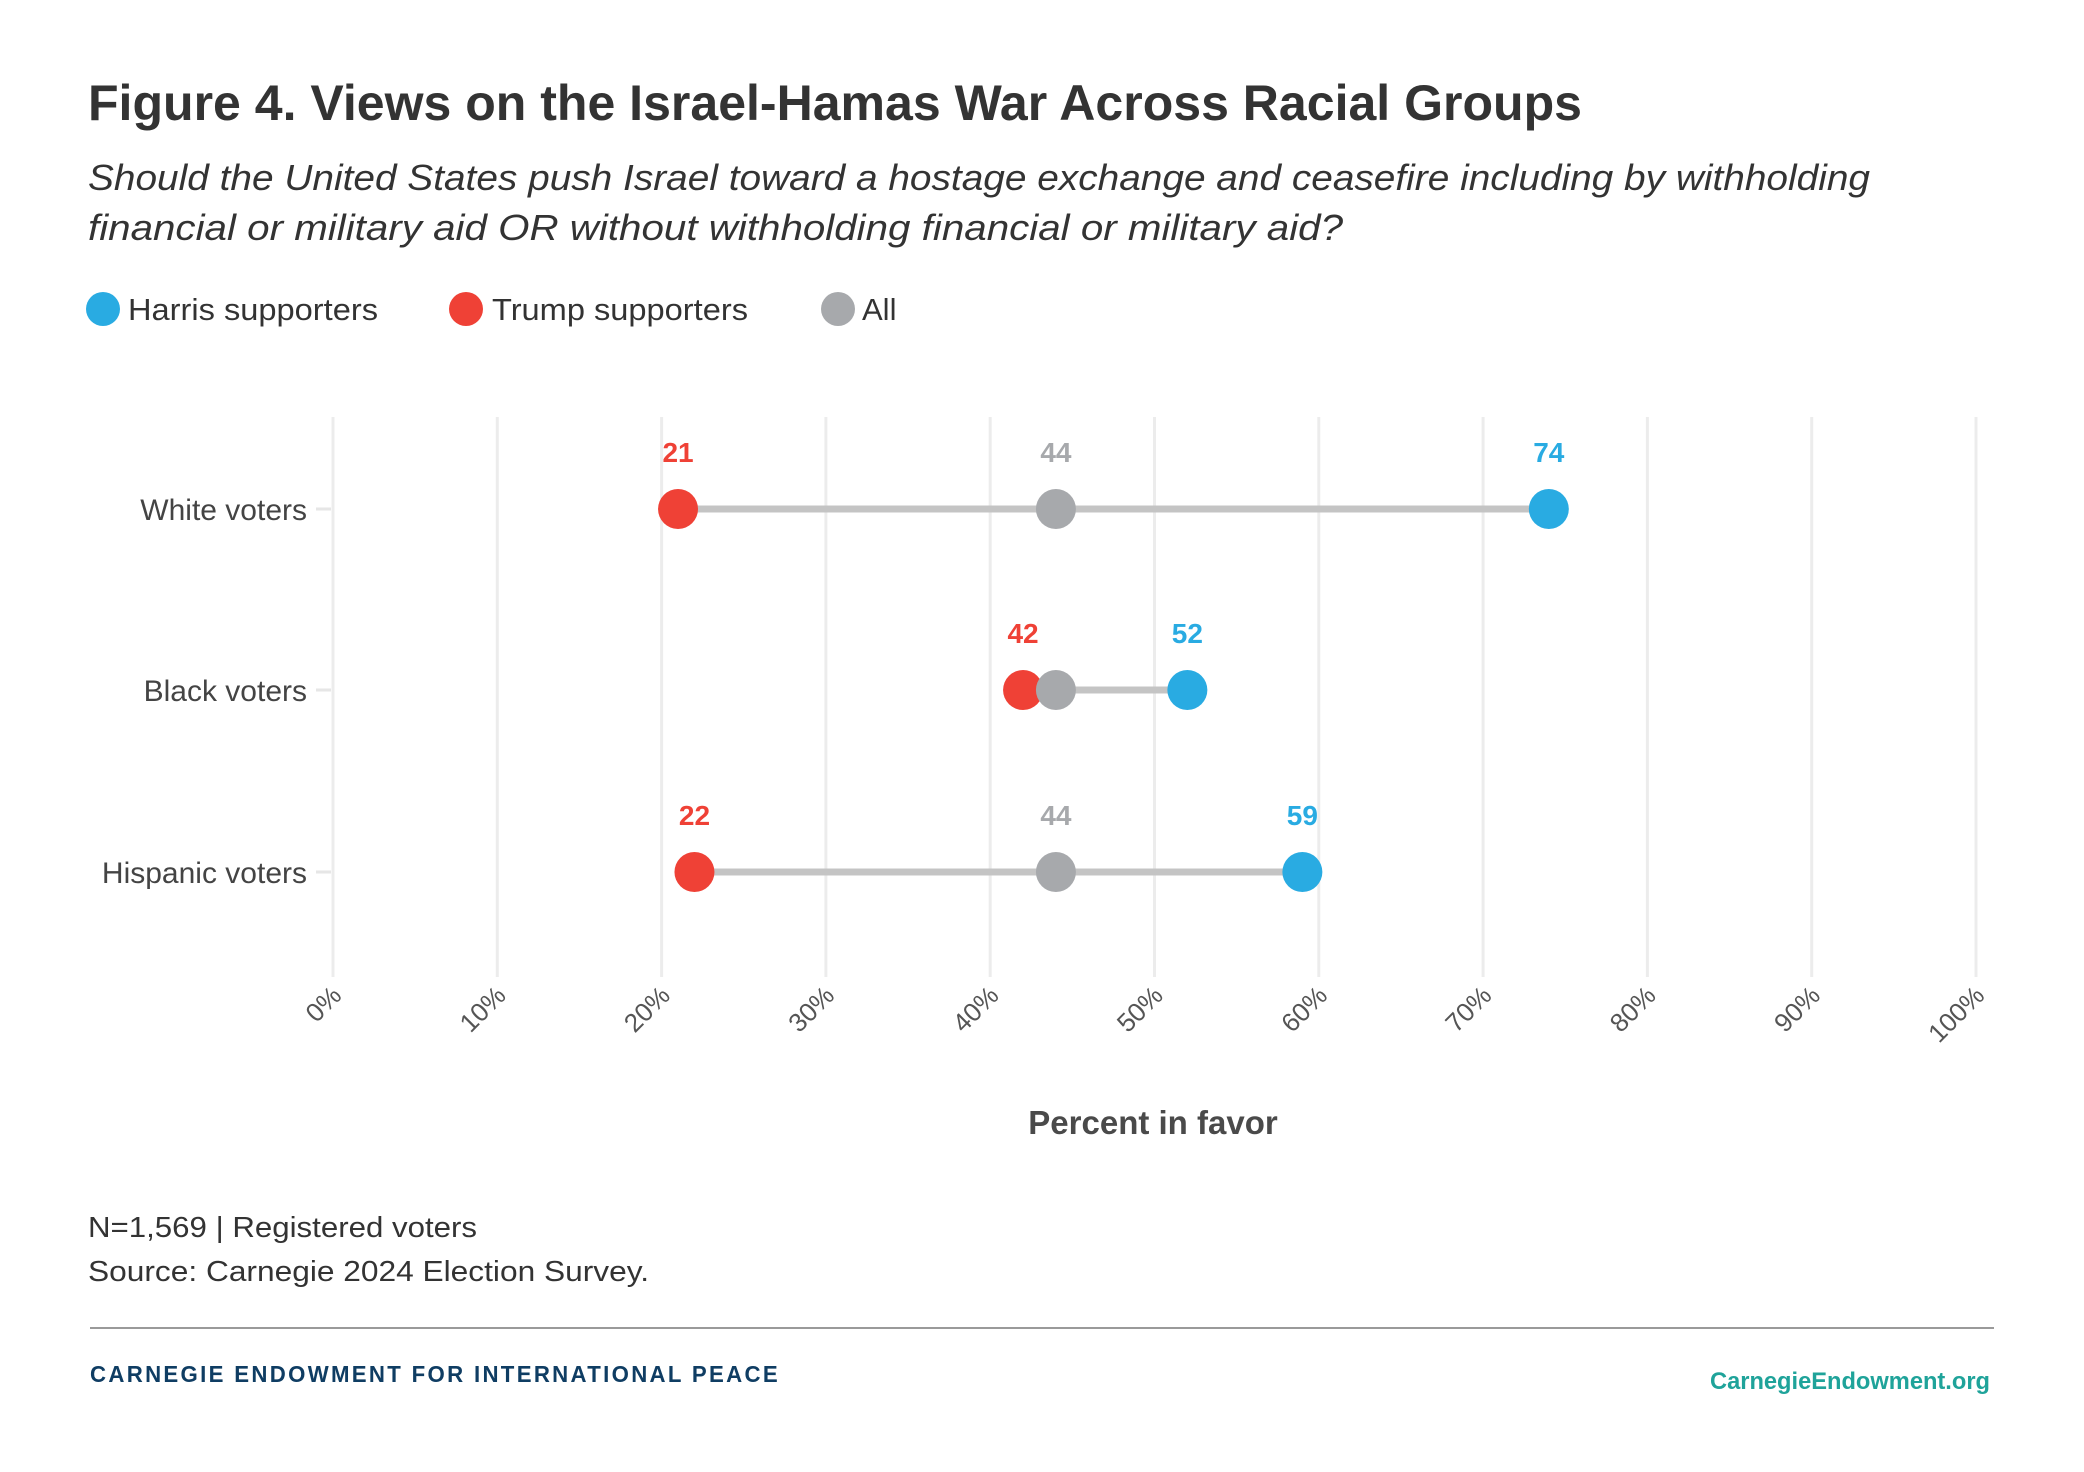 This screenshot has height=1472, width=2084. Describe the element at coordinates (1304, 1009) in the screenshot. I see `x-tick-label: 60%` at that location.